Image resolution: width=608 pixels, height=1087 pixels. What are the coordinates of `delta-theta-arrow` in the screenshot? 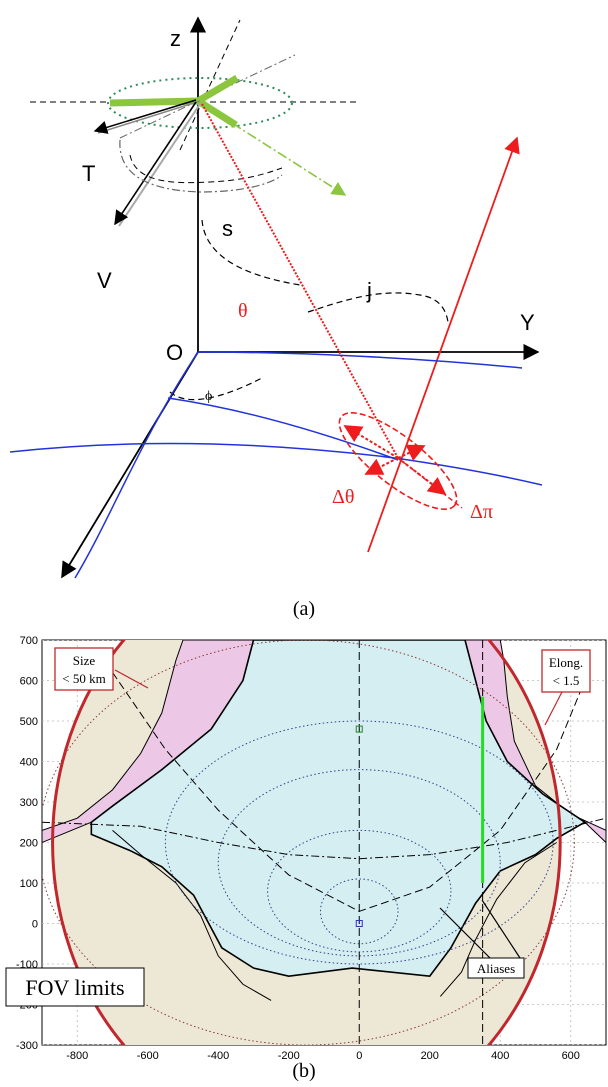 It's located at (381, 466).